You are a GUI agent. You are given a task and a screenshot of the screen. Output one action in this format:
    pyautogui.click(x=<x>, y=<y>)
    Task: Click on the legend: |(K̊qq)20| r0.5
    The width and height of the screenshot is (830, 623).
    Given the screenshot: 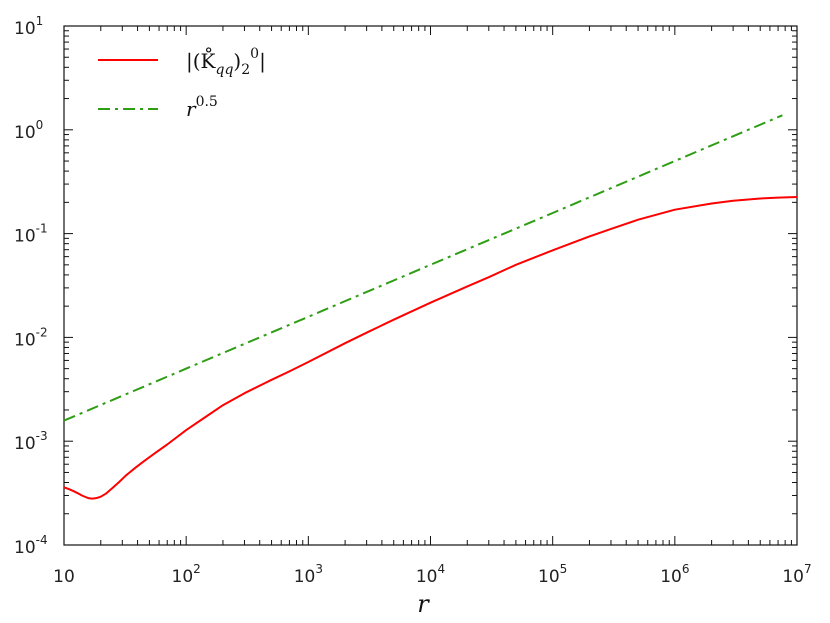 What is the action you would take?
    pyautogui.click(x=182, y=83)
    